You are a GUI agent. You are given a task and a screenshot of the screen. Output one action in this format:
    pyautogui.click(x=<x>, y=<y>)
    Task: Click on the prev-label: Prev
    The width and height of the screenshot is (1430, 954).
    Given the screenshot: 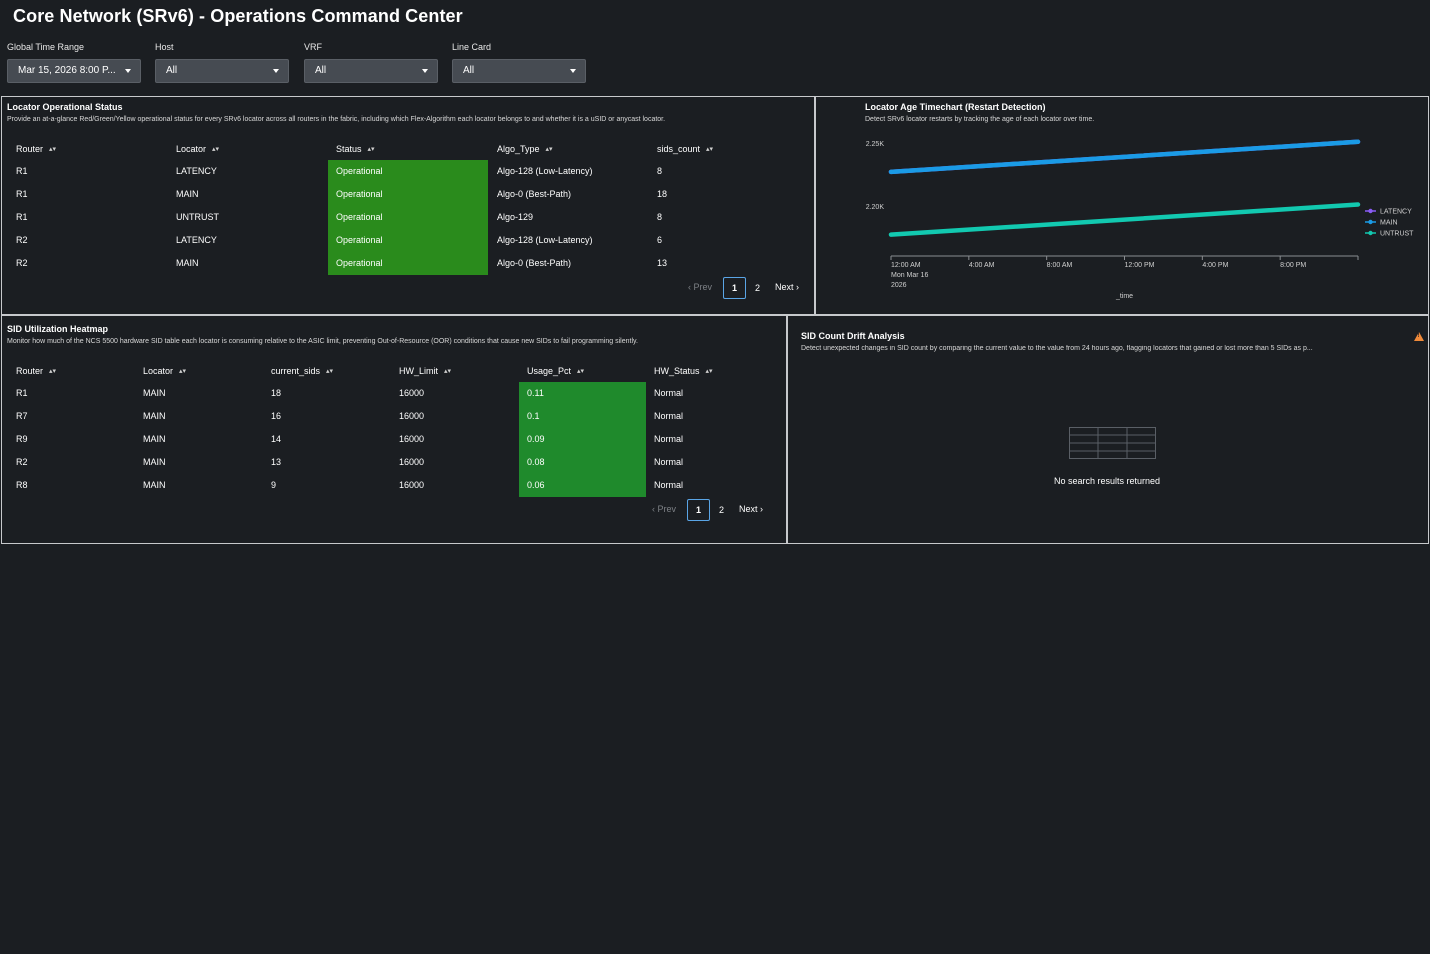 What is the action you would take?
    pyautogui.click(x=667, y=509)
    